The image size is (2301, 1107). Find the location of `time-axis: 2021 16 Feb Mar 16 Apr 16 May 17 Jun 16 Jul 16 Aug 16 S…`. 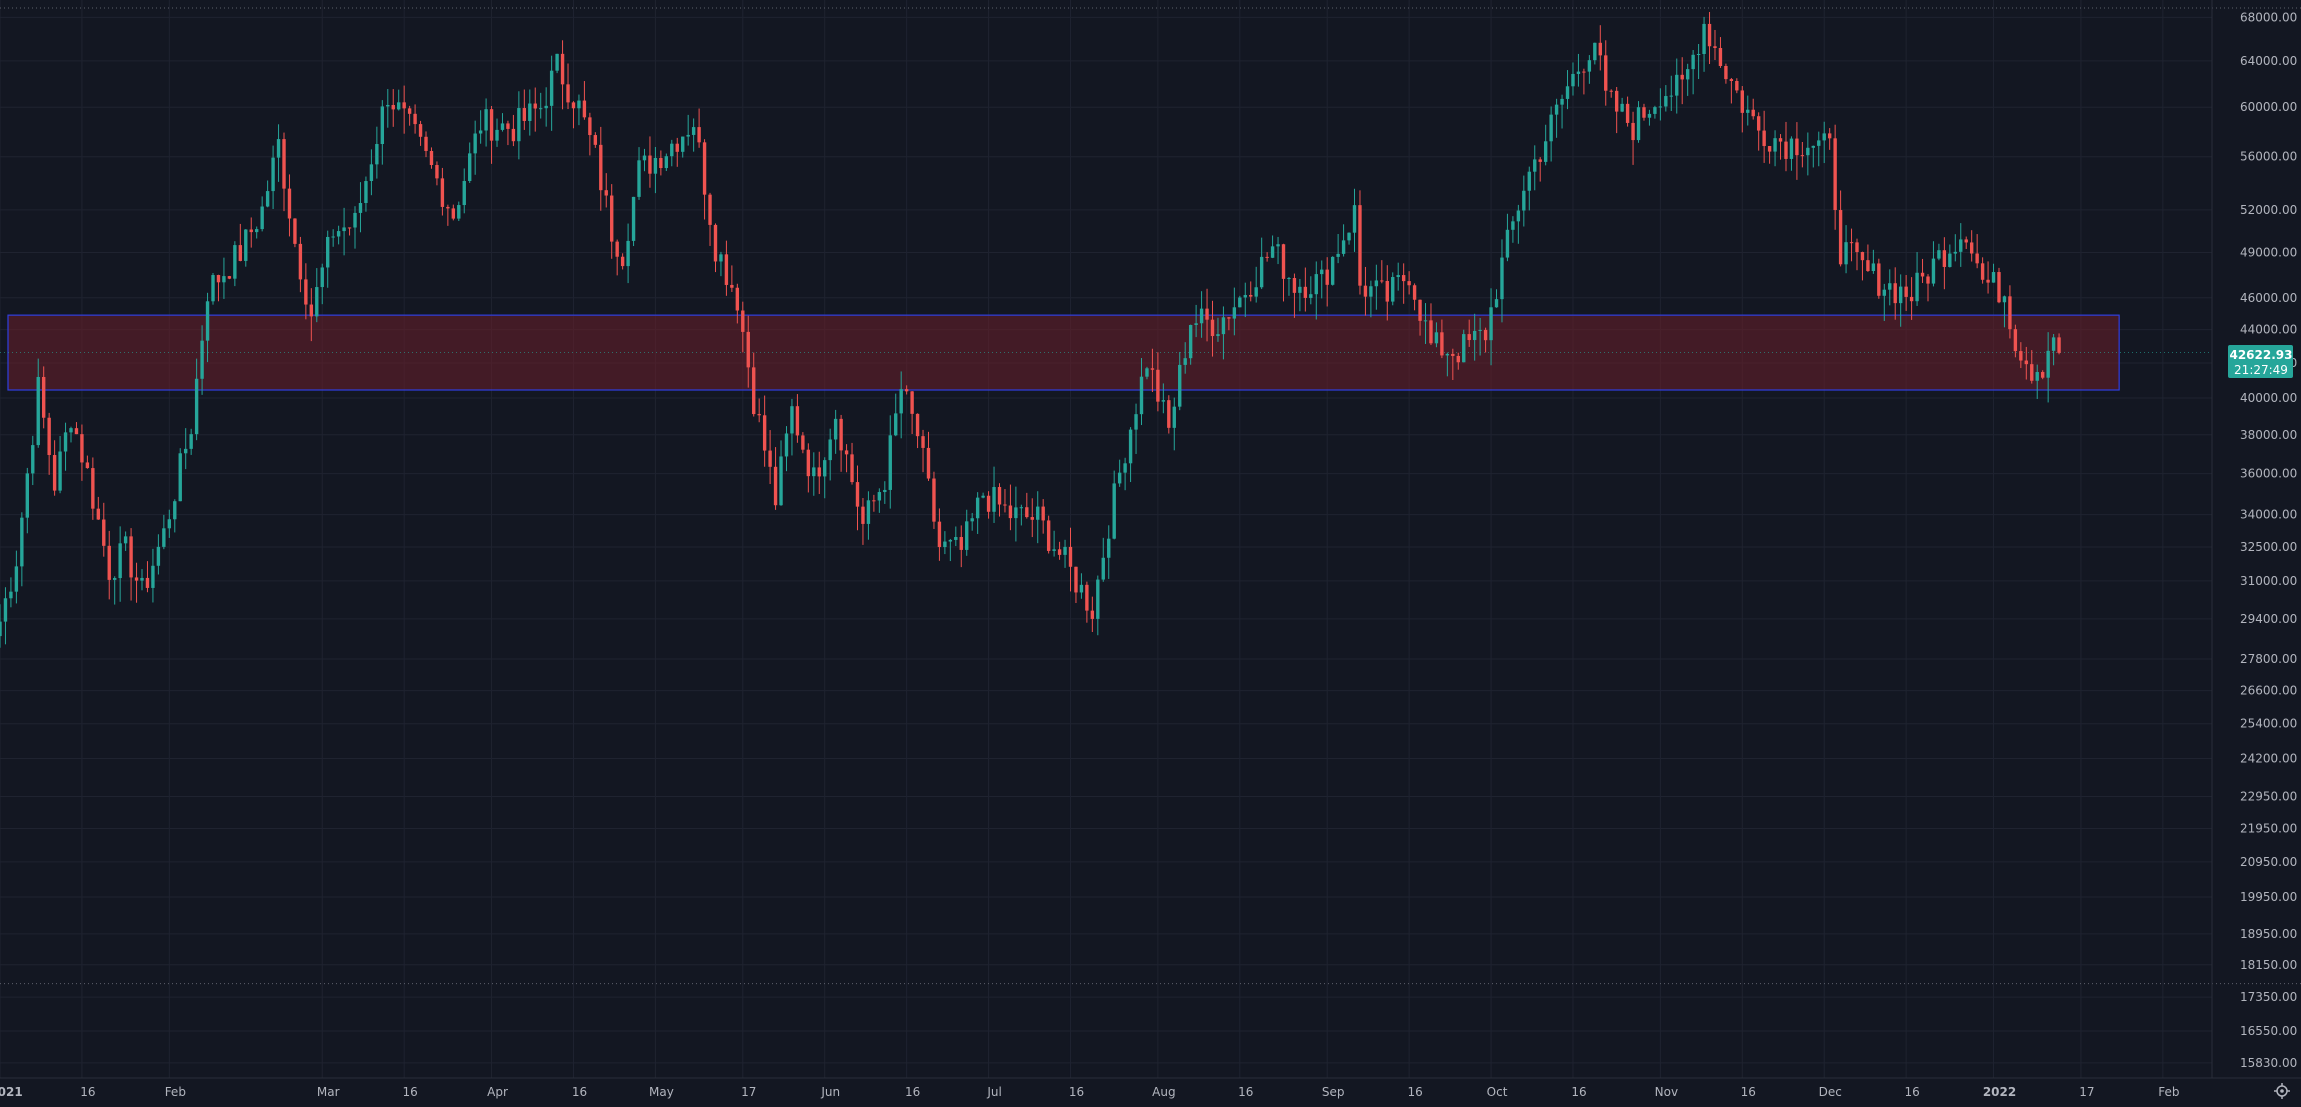

time-axis: 2021 16 Feb Mar 16 Apr 16 May 17 Jun 16 Jul 16 Aug 16 S… is located at coordinates (1150, 1088).